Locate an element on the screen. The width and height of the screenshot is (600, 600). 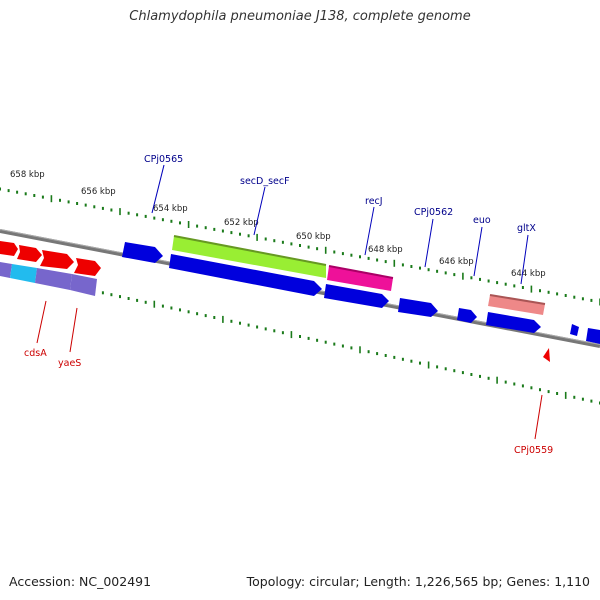
gene-feature-secD-secF is located at coordinates (249, 257).